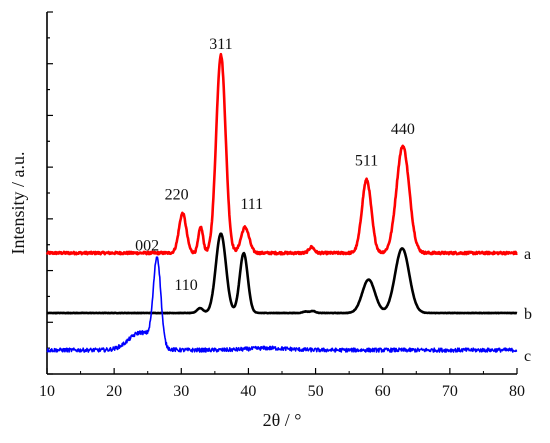 The height and width of the screenshot is (443, 550). Describe the element at coordinates (527, 356) in the screenshot. I see `series-label-c: c` at that location.